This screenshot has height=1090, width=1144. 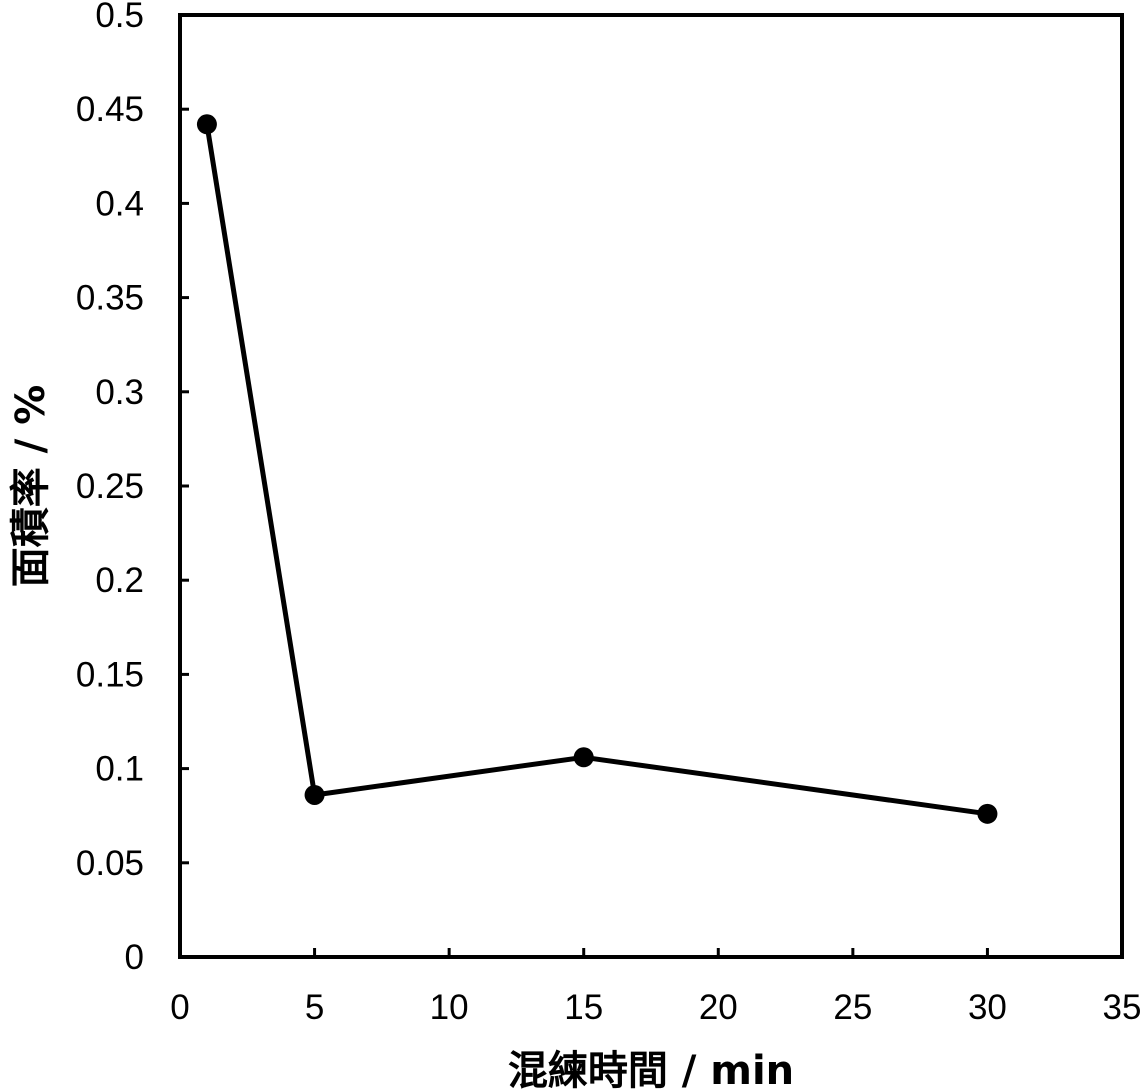 What do you see at coordinates (655, 987) in the screenshot?
I see `x-axis: 0 5 10 15 20 25 30 35` at bounding box center [655, 987].